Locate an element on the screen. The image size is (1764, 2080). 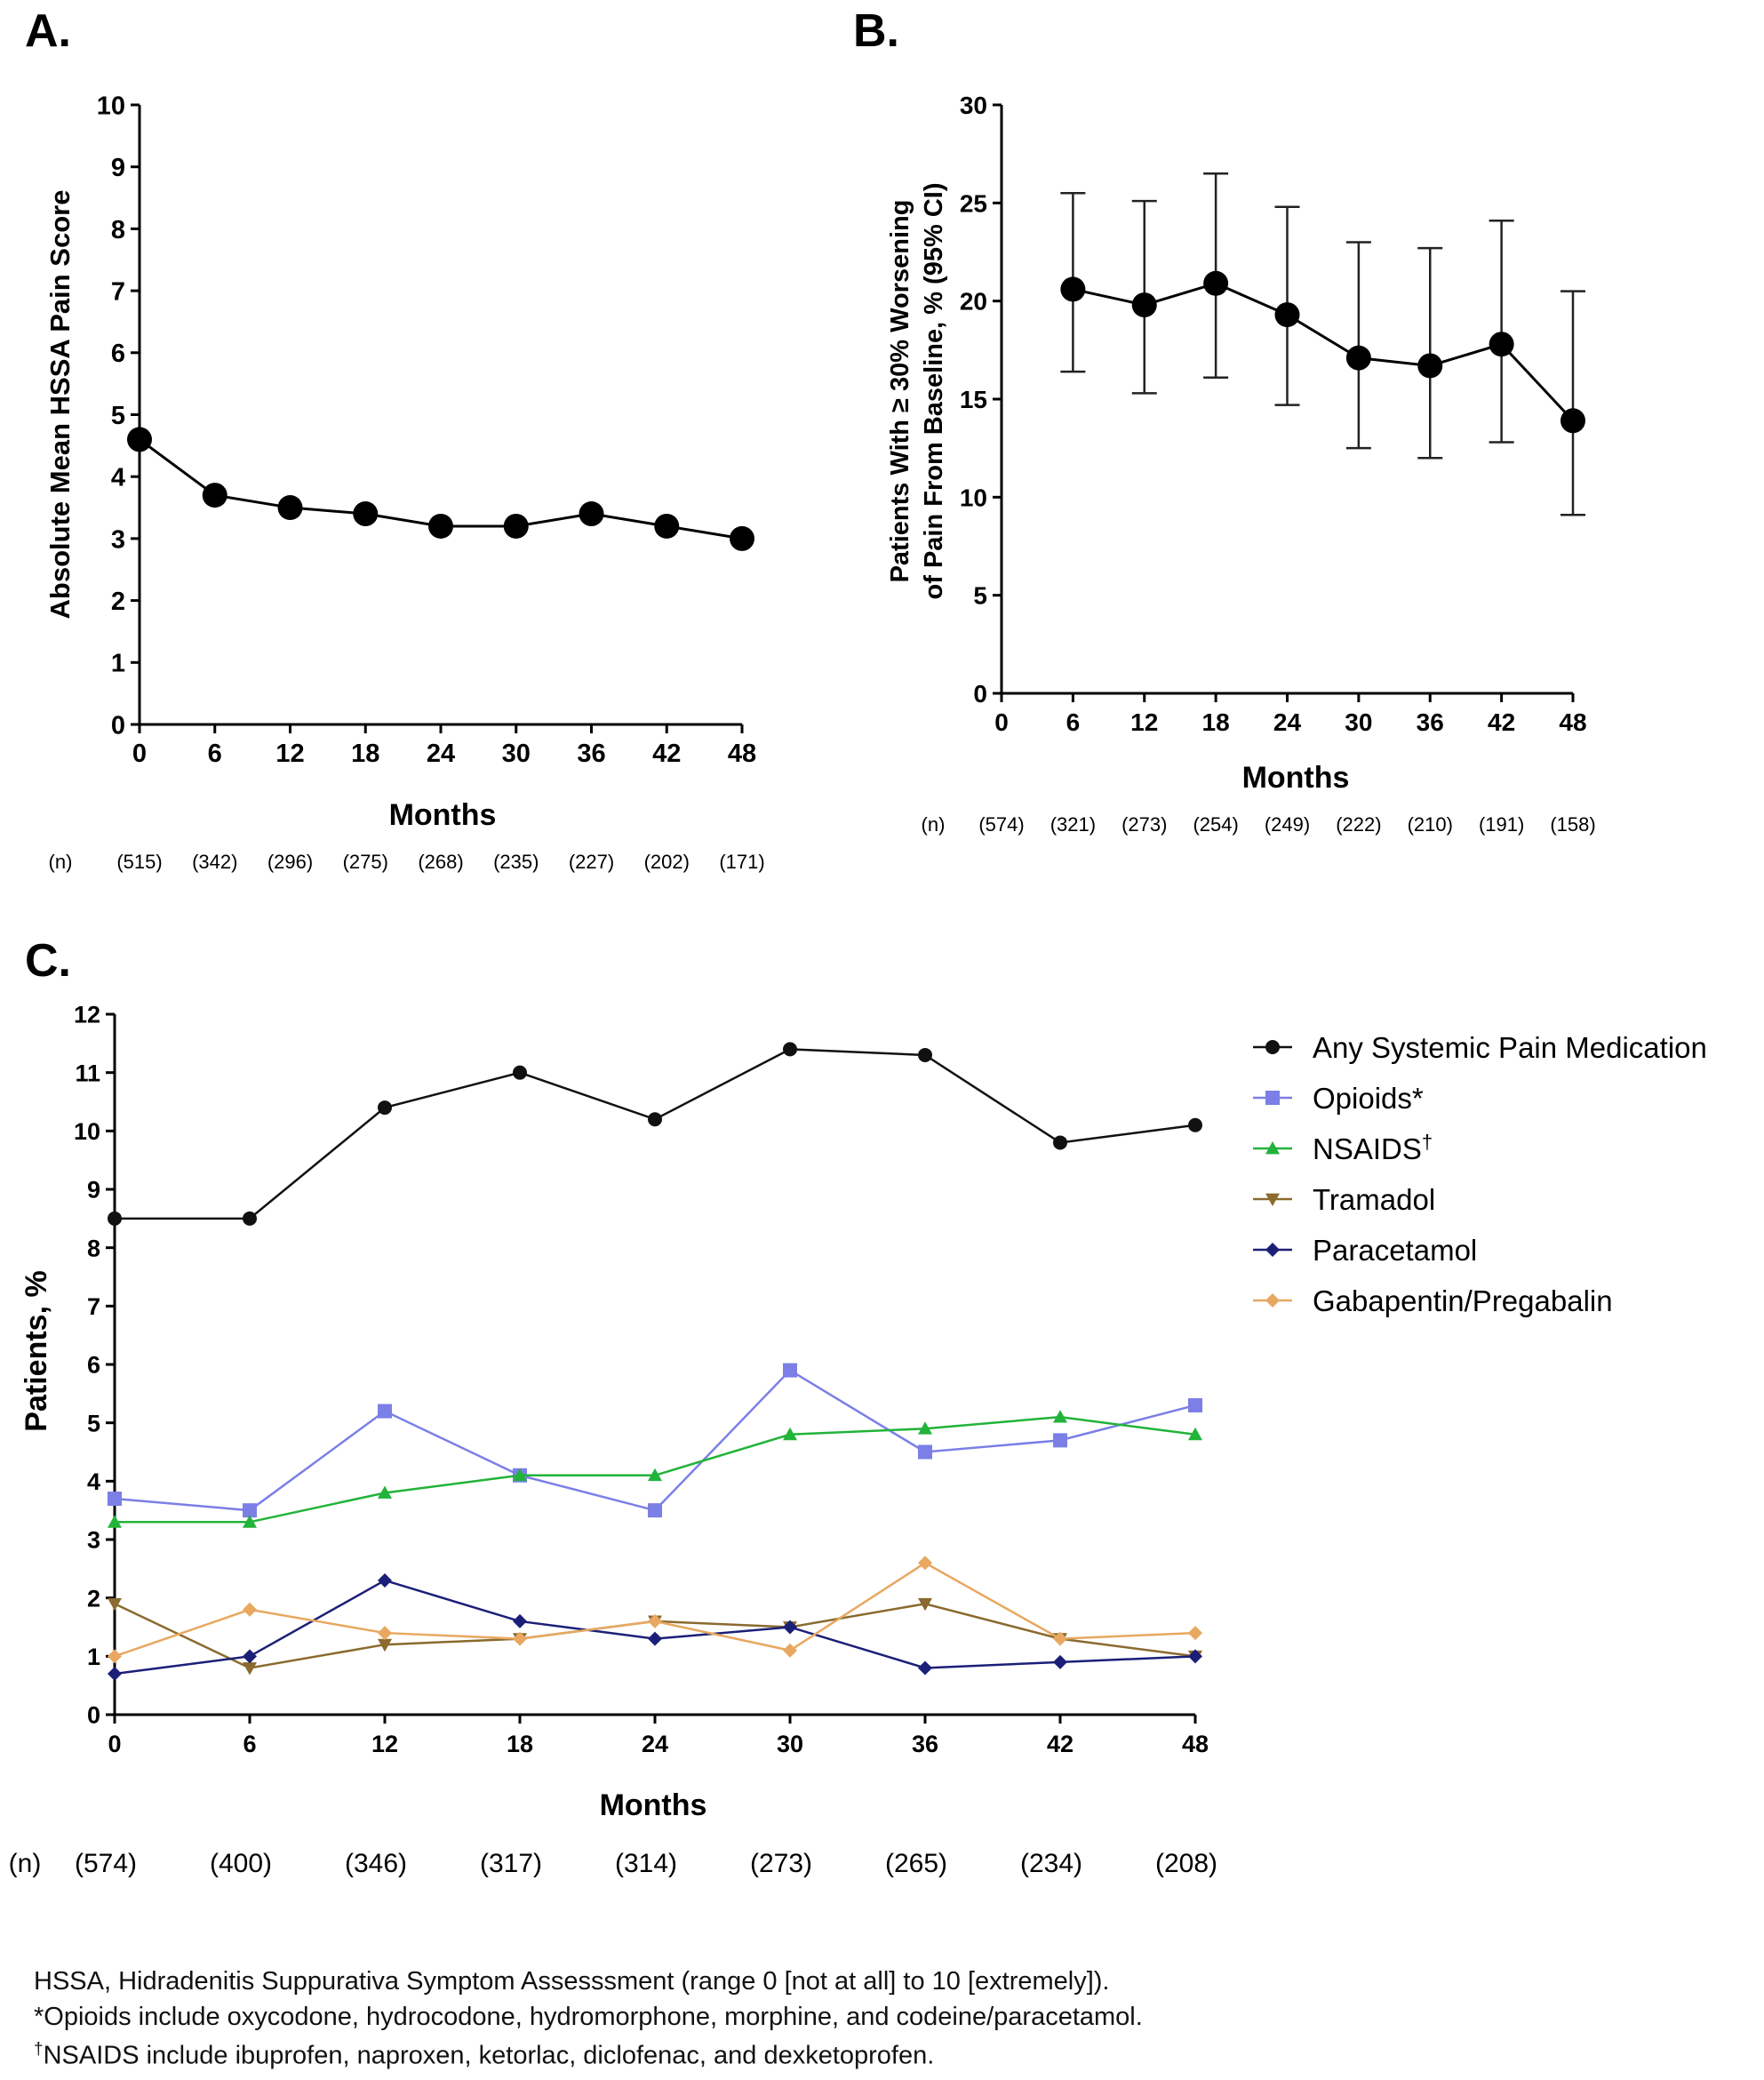
series-gabapentin-pregabalin-point is located at coordinates (655, 1620).